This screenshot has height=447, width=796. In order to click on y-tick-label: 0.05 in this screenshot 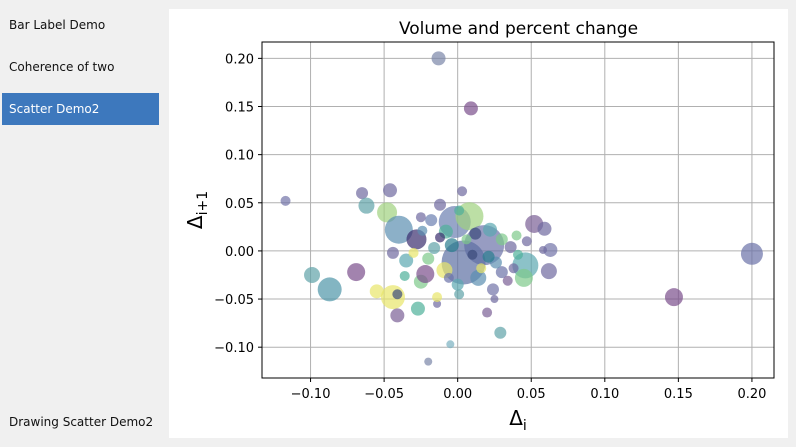, I will do `click(239, 204)`.